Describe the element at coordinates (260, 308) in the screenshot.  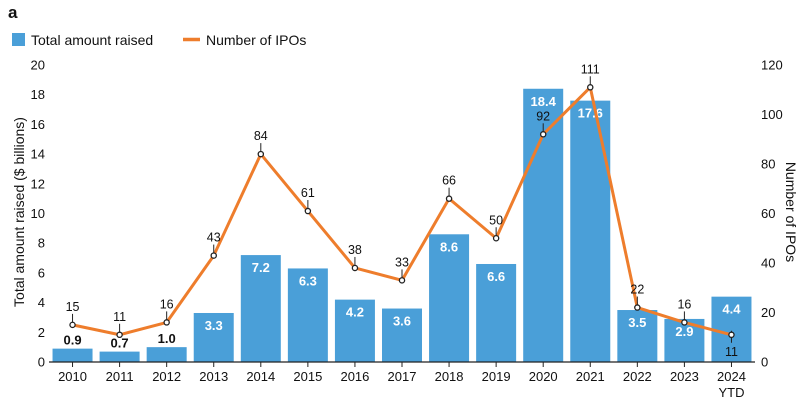
I see `bar-2014` at that location.